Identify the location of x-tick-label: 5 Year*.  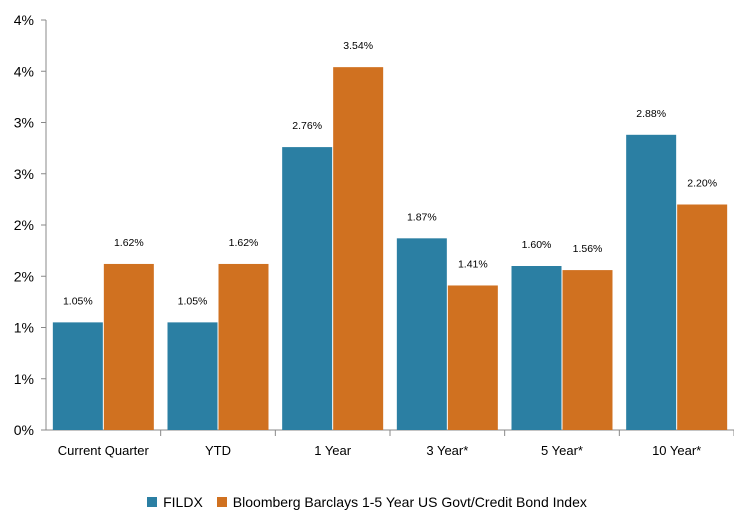
(562, 450).